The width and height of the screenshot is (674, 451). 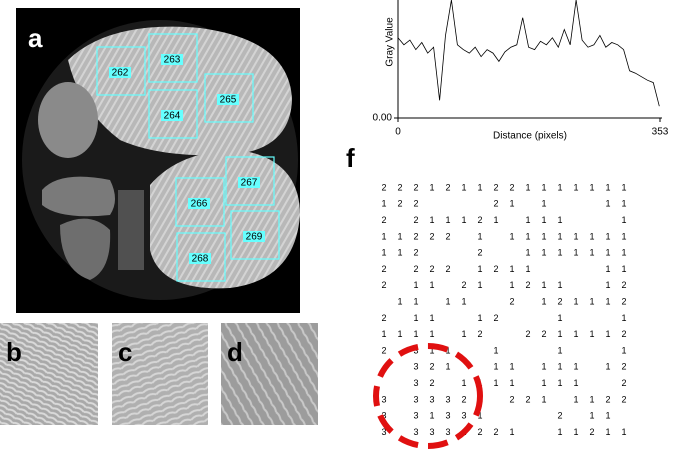 I want to click on roi-label: 264, so click(x=172, y=116).